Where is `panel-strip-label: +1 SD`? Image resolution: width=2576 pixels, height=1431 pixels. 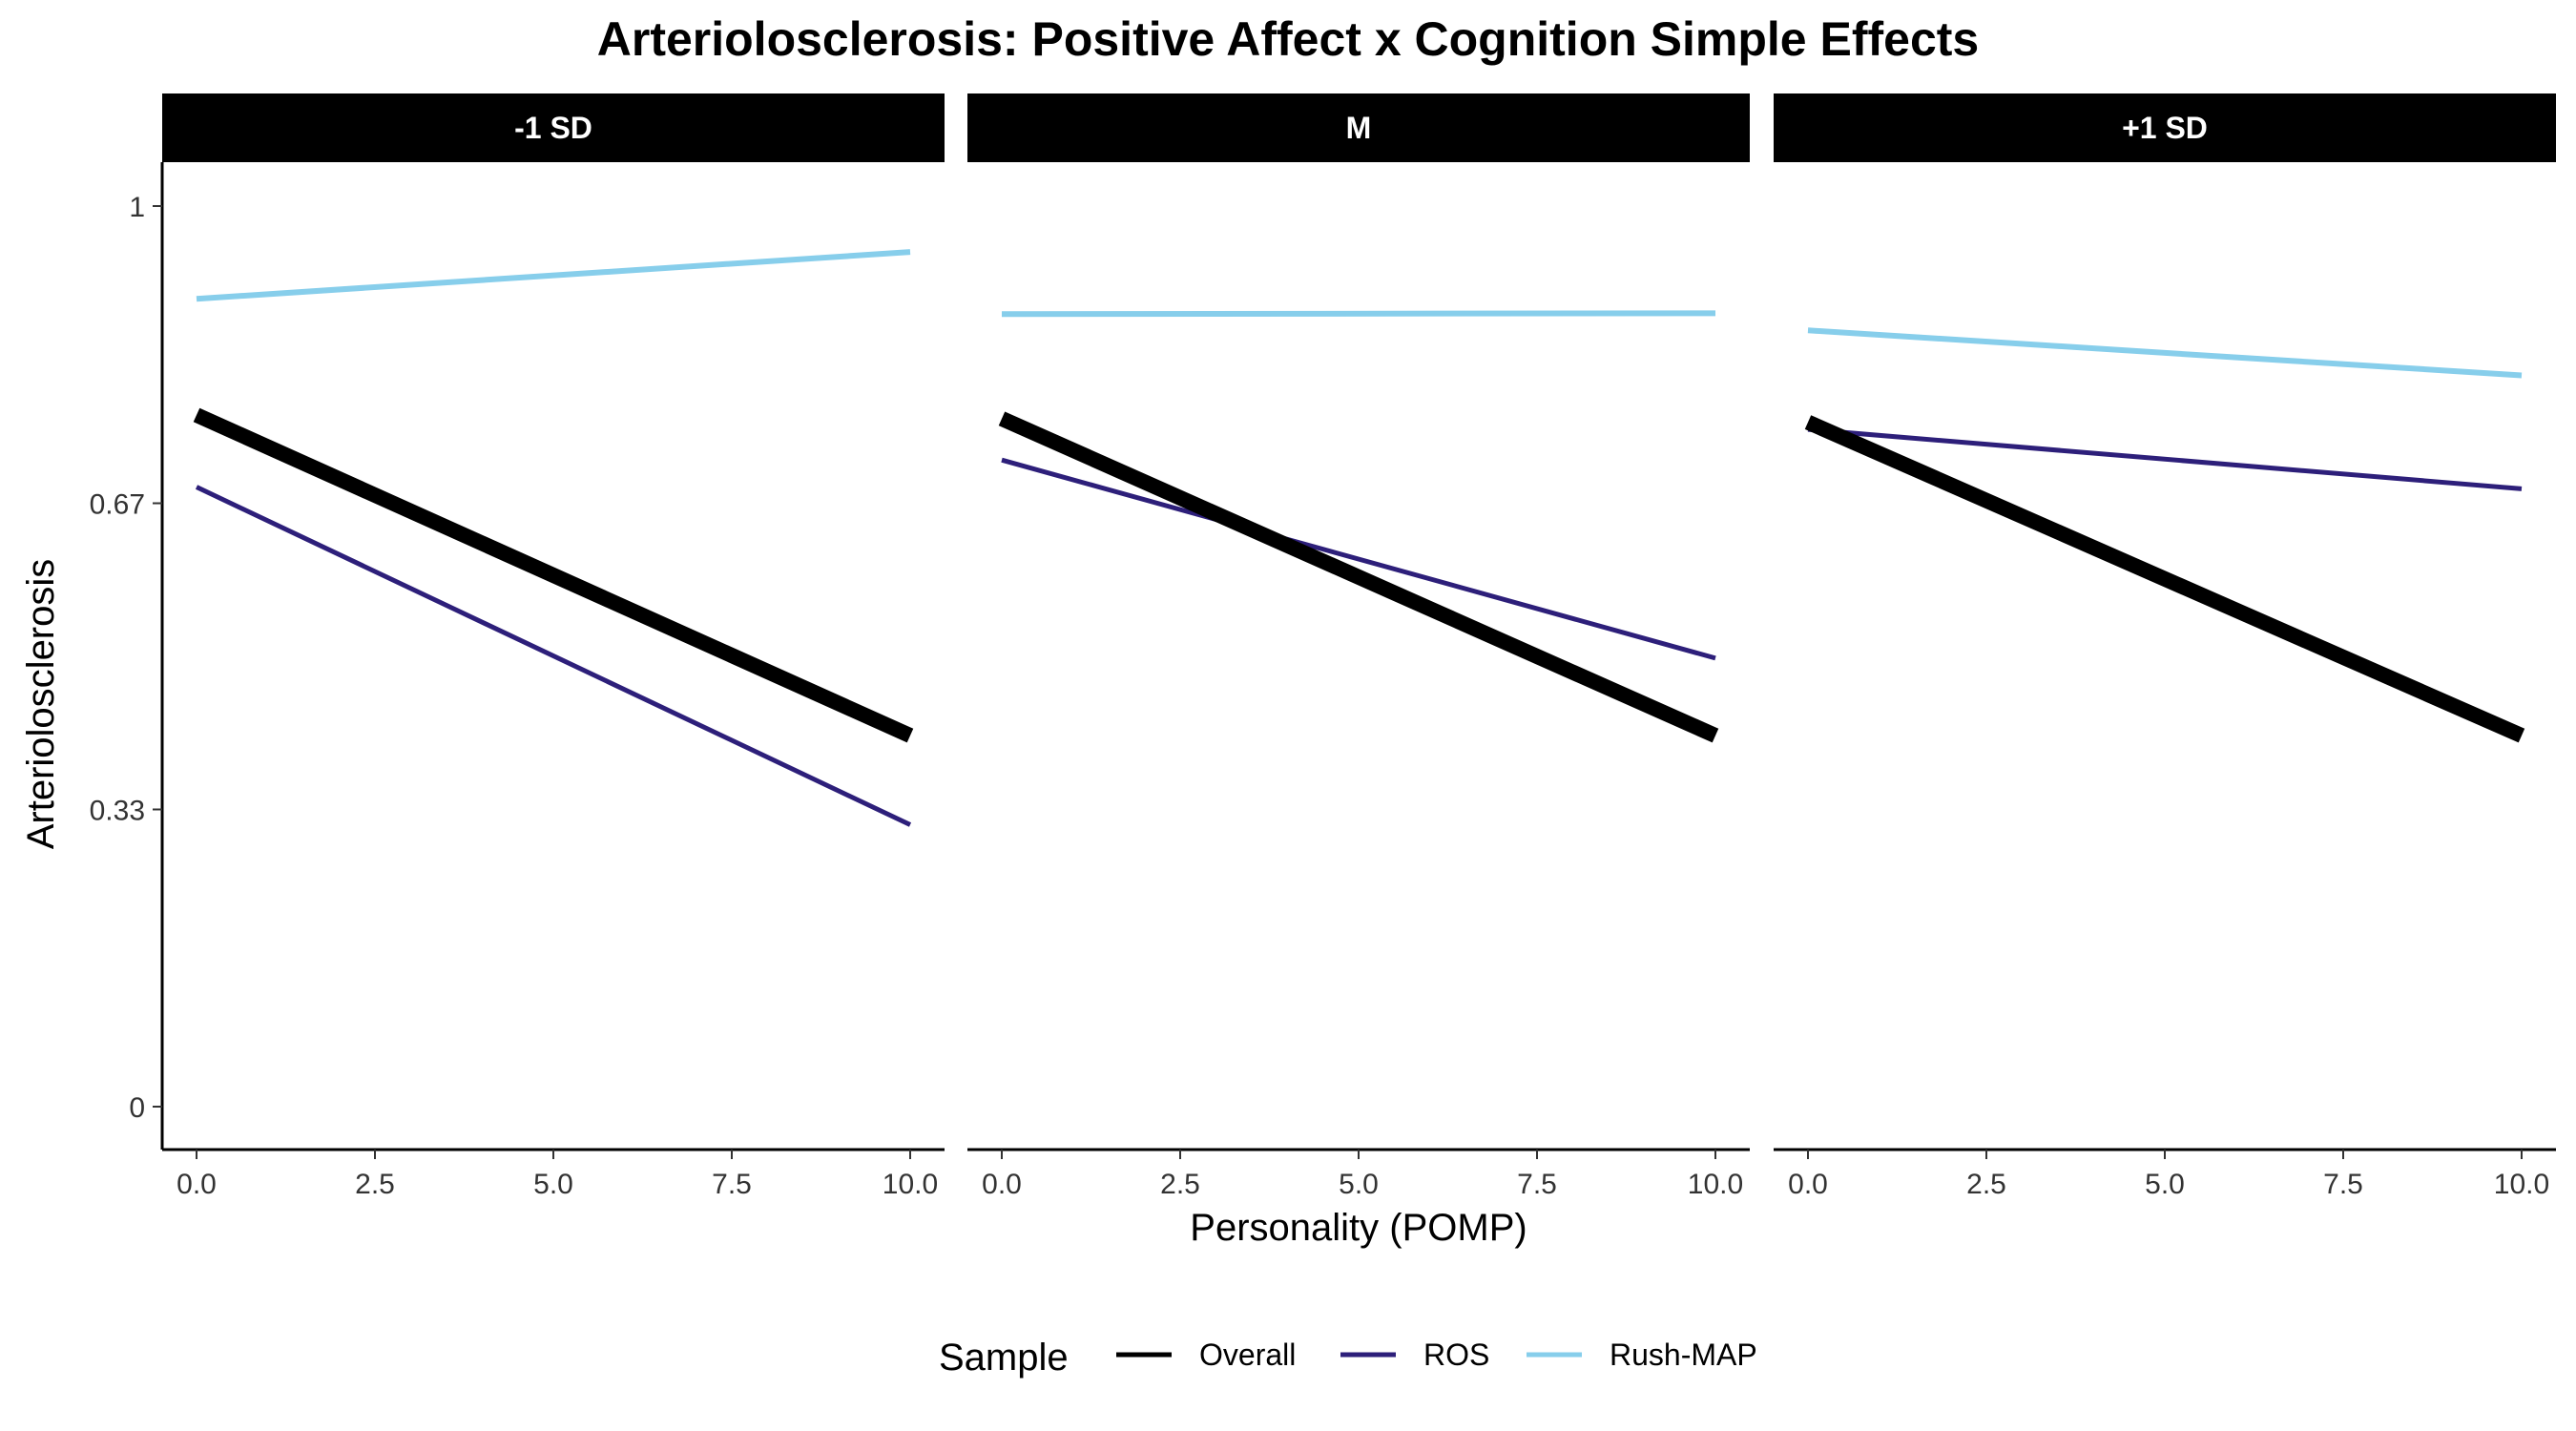 panel-strip-label: +1 SD is located at coordinates (2165, 128).